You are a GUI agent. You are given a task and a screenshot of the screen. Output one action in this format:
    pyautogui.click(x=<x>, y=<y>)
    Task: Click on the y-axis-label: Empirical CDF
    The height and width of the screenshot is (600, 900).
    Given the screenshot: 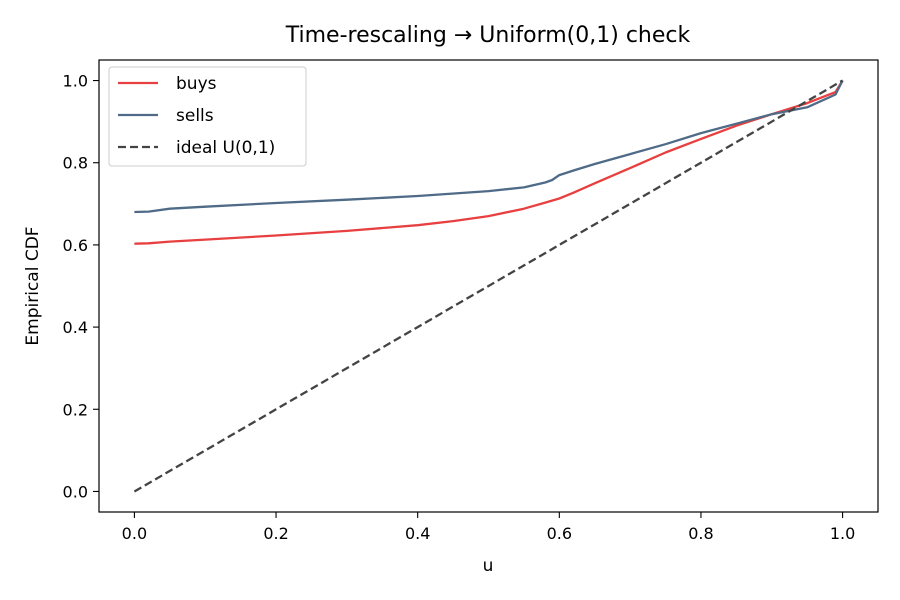 What is the action you would take?
    pyautogui.click(x=33, y=285)
    